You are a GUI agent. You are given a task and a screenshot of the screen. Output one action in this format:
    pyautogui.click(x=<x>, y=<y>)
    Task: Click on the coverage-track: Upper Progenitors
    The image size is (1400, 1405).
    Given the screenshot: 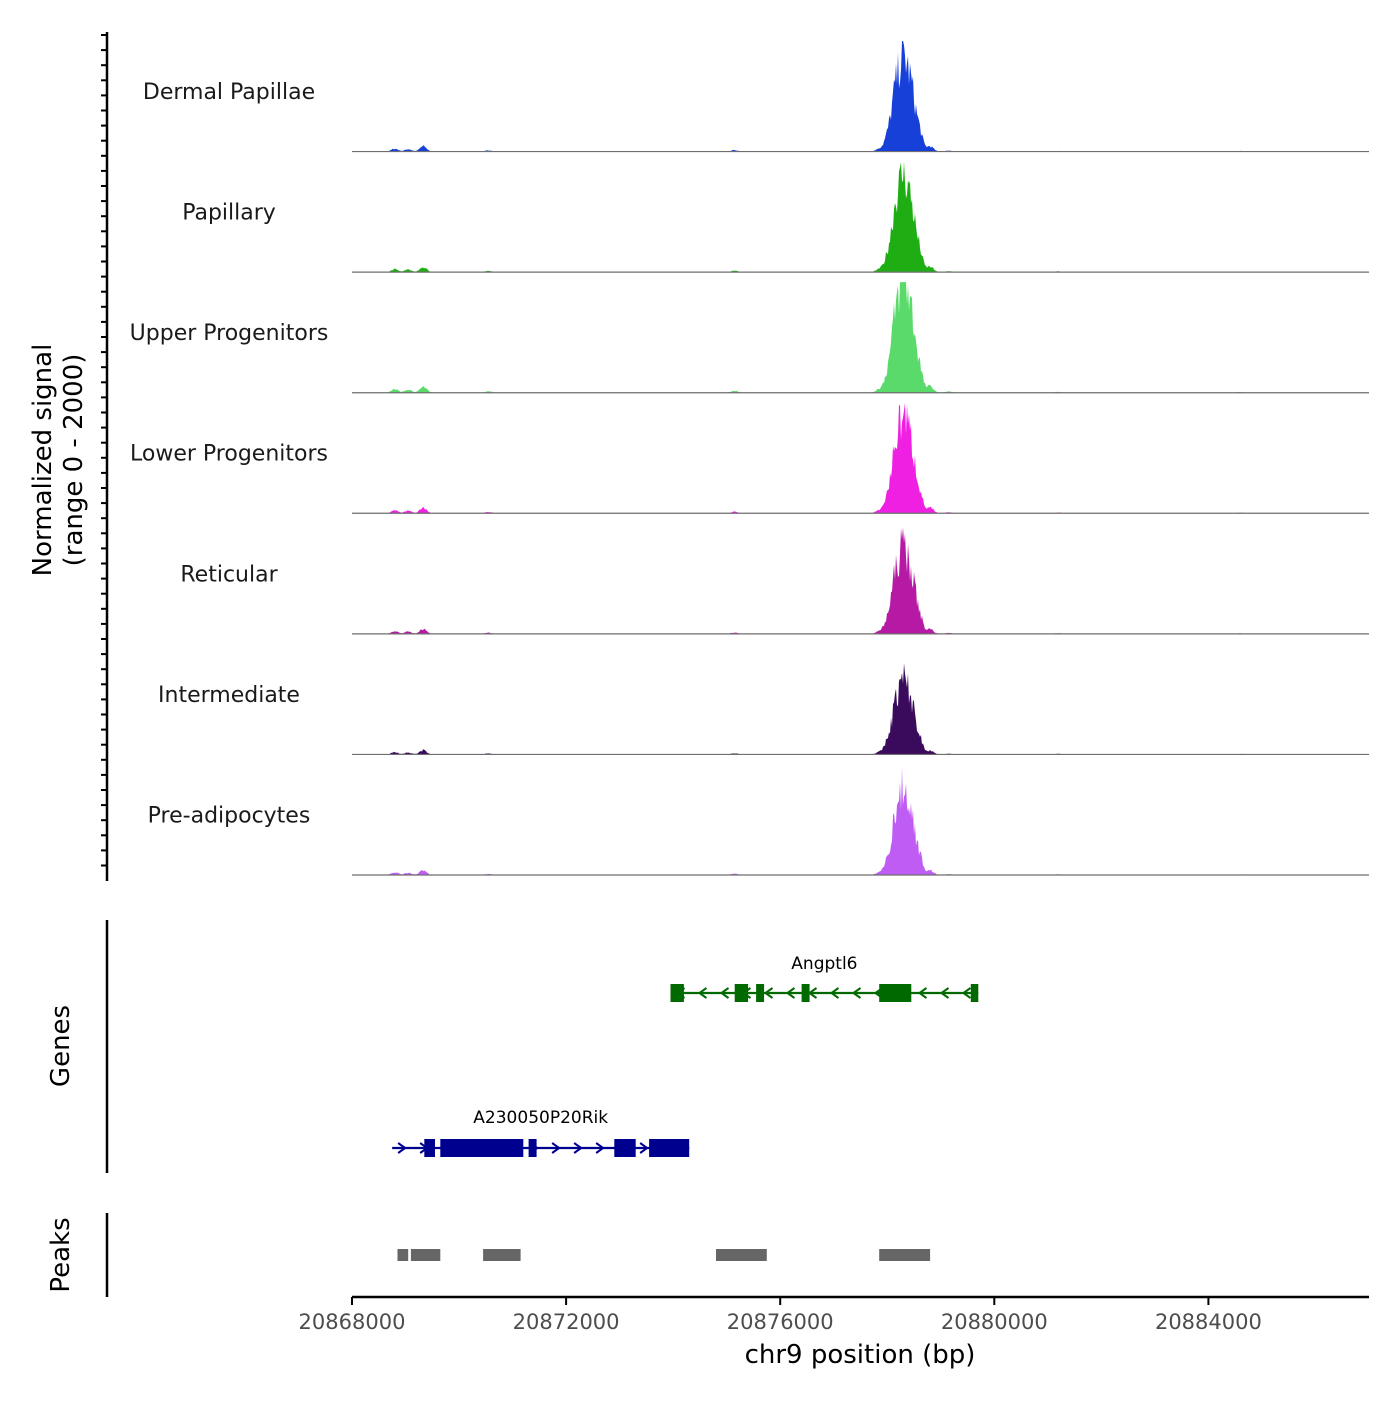 What is the action you would take?
    pyautogui.click(x=749, y=338)
    